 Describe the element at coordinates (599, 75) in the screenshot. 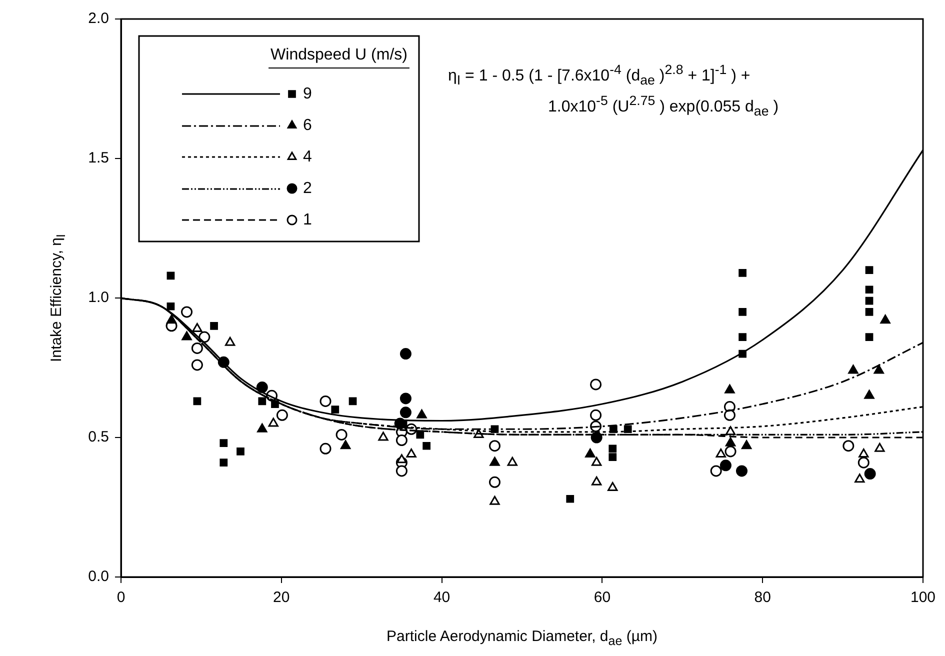

I see `text: η$_{I}$ = 1 - 0.5 (1 - [7.6x10$^{-4}$ (d$_{ae}$ )$^{2.8}$ + 1]$^{-1}$ ) +` at that location.